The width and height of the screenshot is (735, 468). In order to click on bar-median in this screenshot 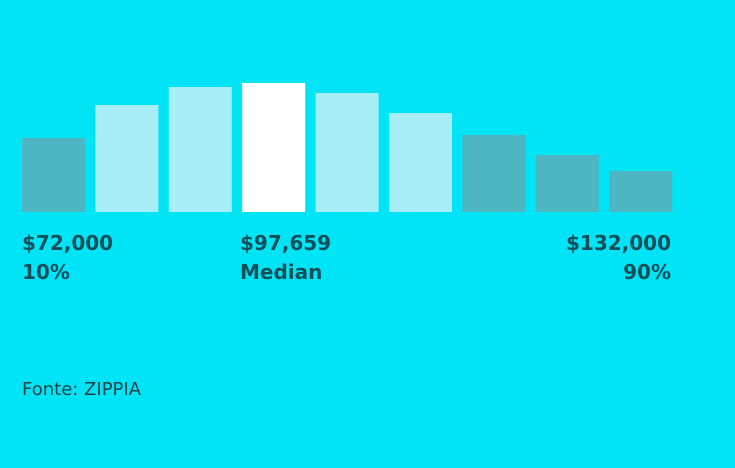, I will do `click(274, 147)`.